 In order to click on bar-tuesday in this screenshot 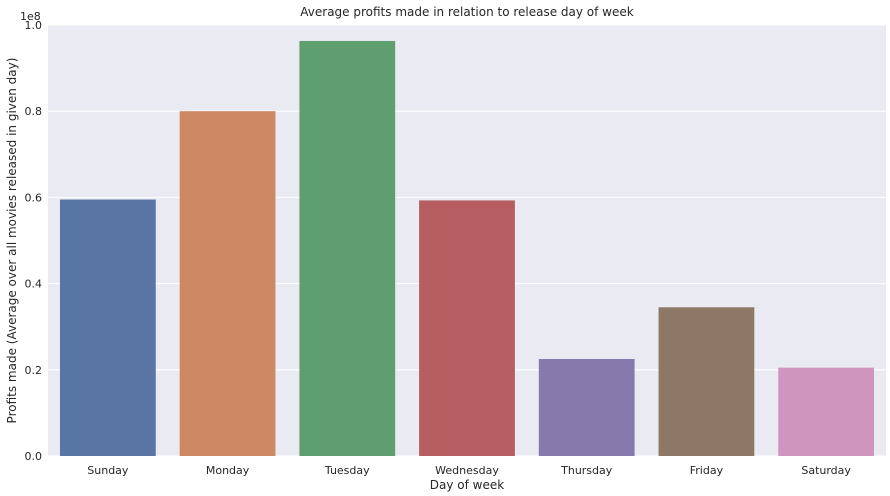, I will do `click(347, 248)`.